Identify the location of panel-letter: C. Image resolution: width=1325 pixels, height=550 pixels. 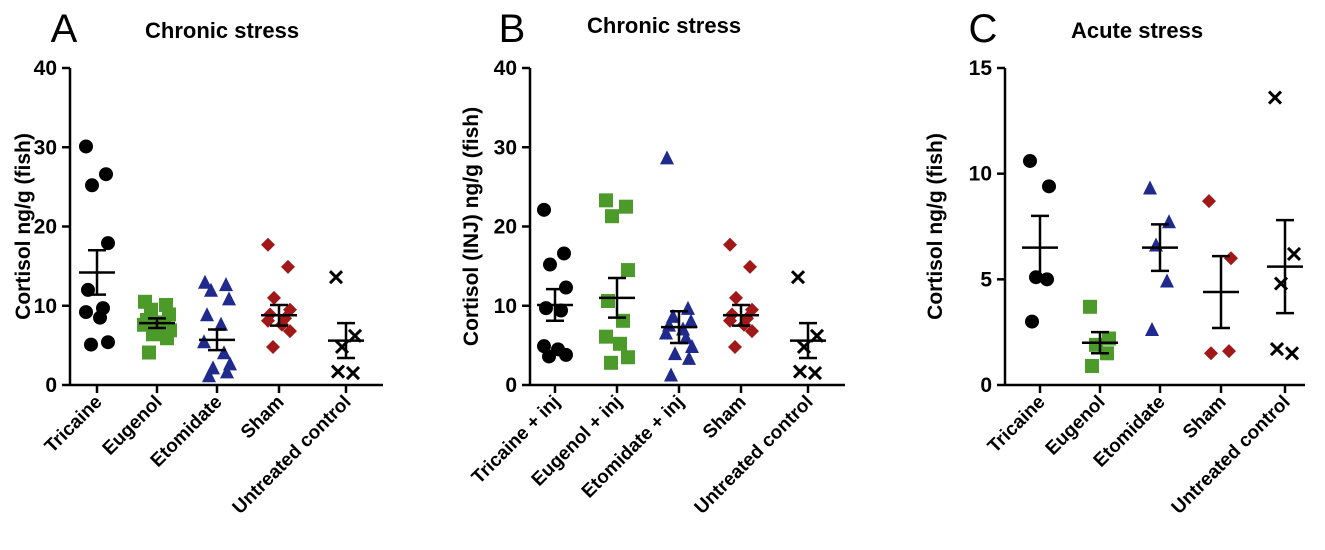
(983, 29).